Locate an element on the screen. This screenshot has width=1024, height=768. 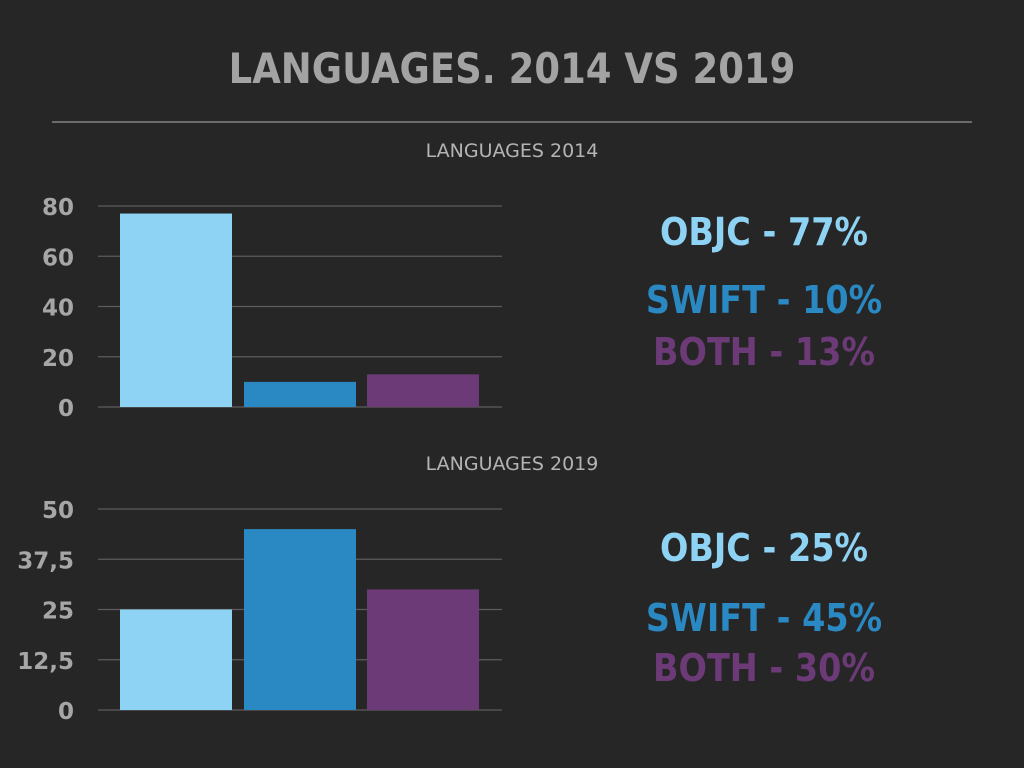
y-tick-label: 37,5 is located at coordinates (45, 561).